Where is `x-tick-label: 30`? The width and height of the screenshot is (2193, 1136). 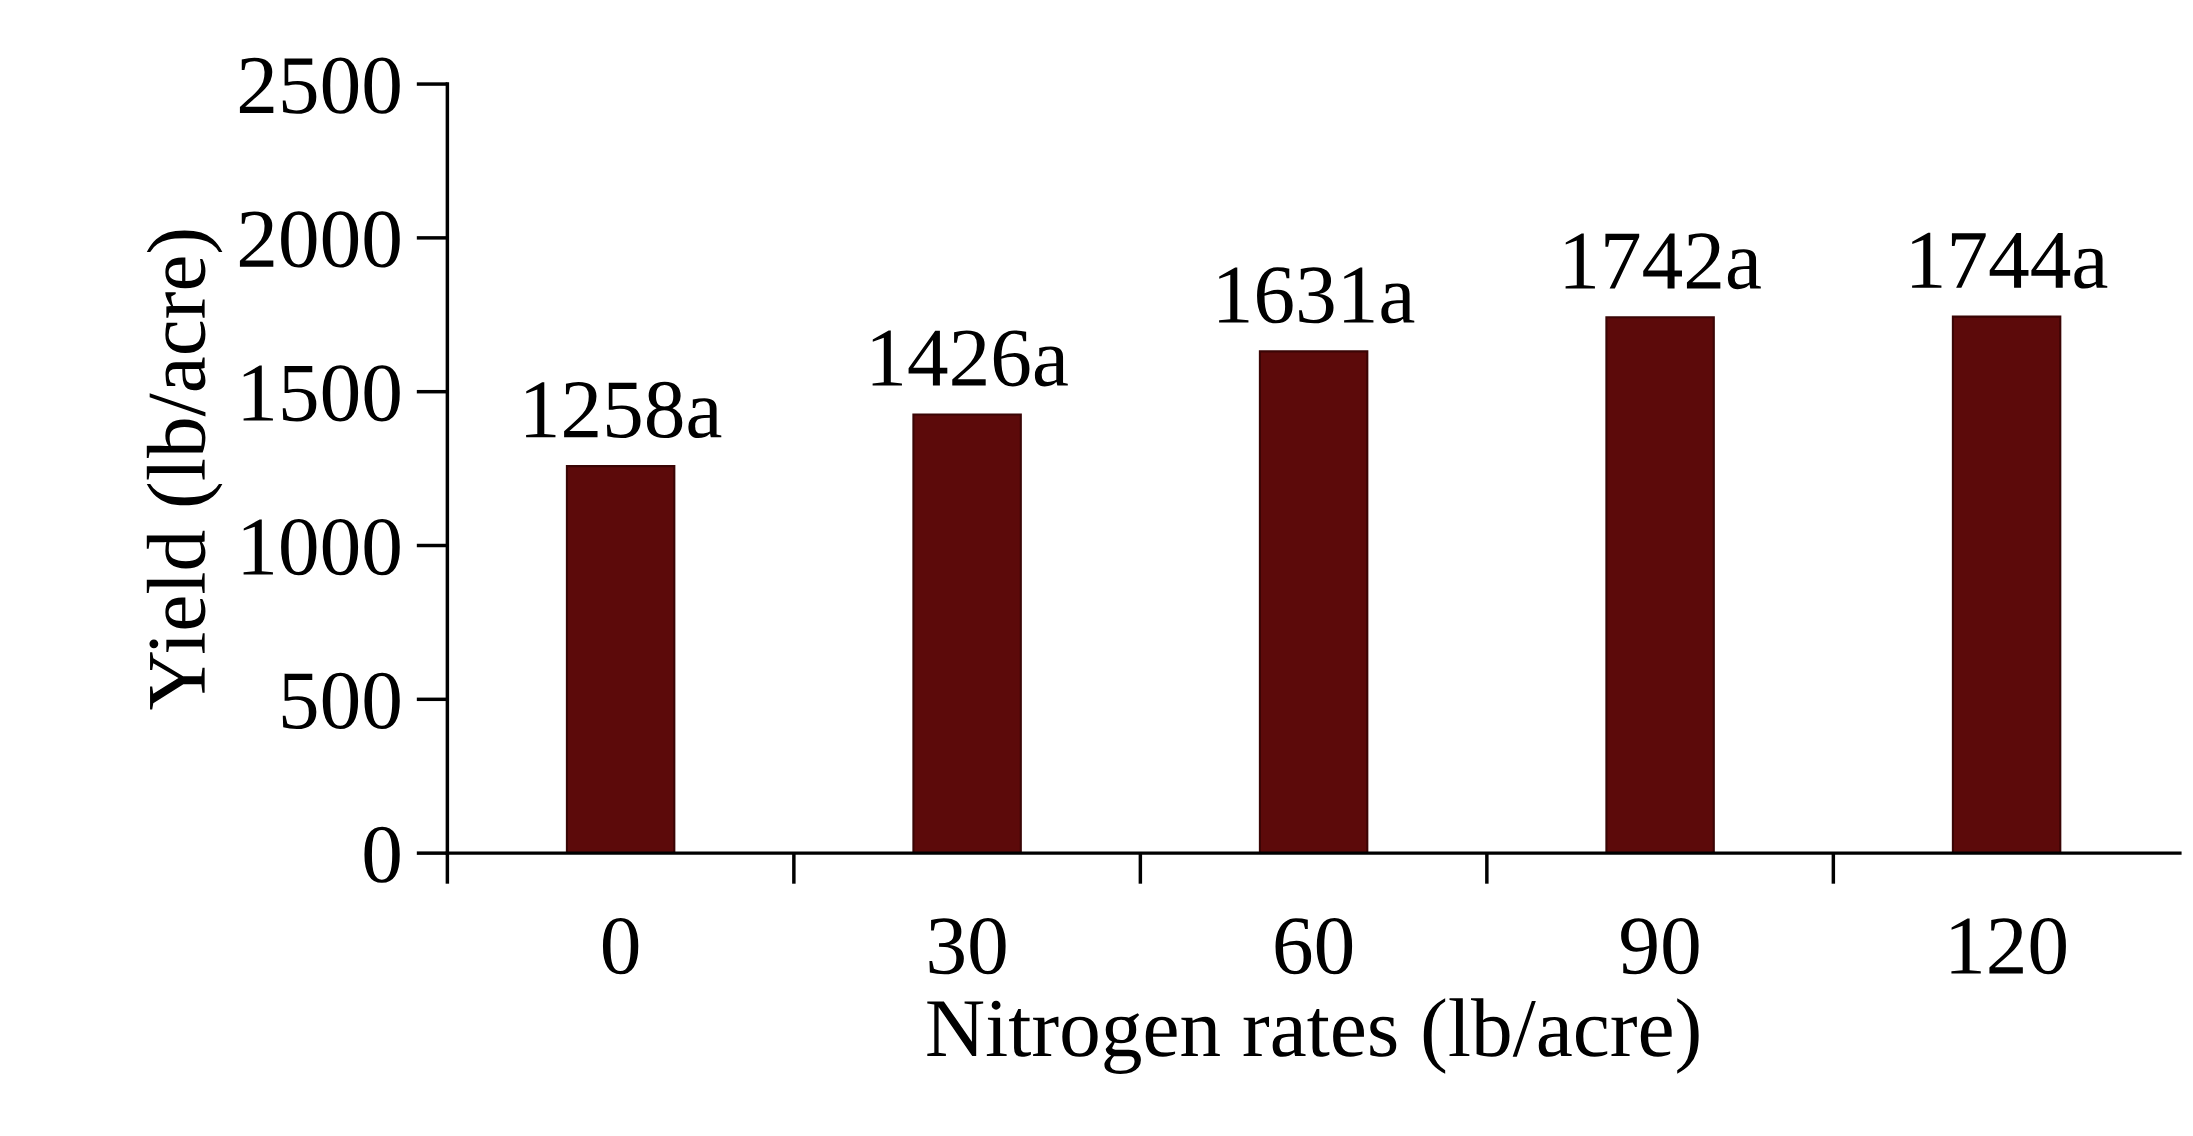
x-tick-label: 30 is located at coordinates (967, 946).